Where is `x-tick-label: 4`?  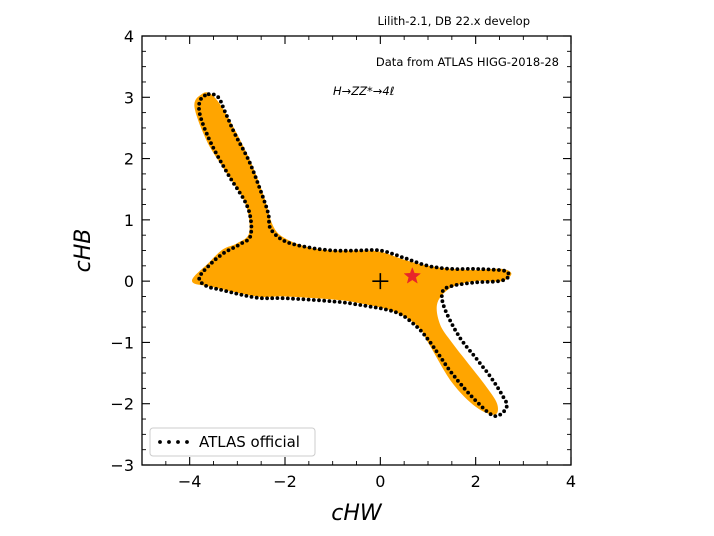 x-tick-label: 4 is located at coordinates (571, 481).